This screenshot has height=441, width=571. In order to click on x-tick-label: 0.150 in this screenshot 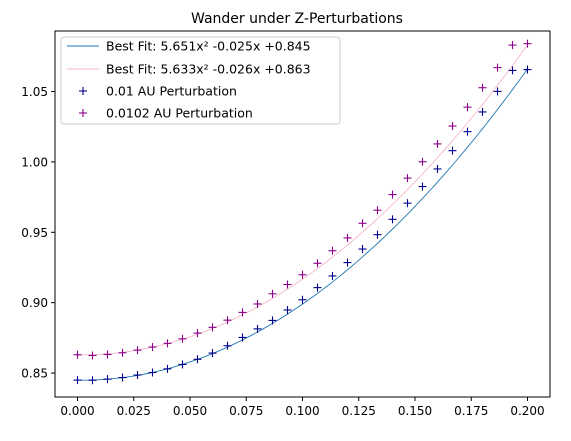, I will do `click(415, 411)`.